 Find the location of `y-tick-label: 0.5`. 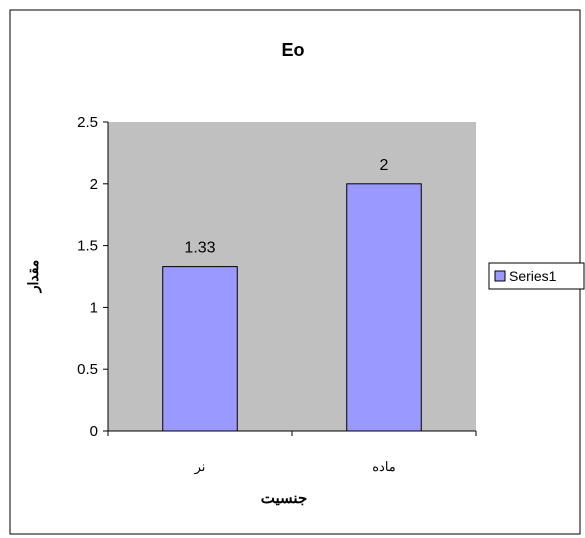

y-tick-label: 0.5 is located at coordinates (87, 369).